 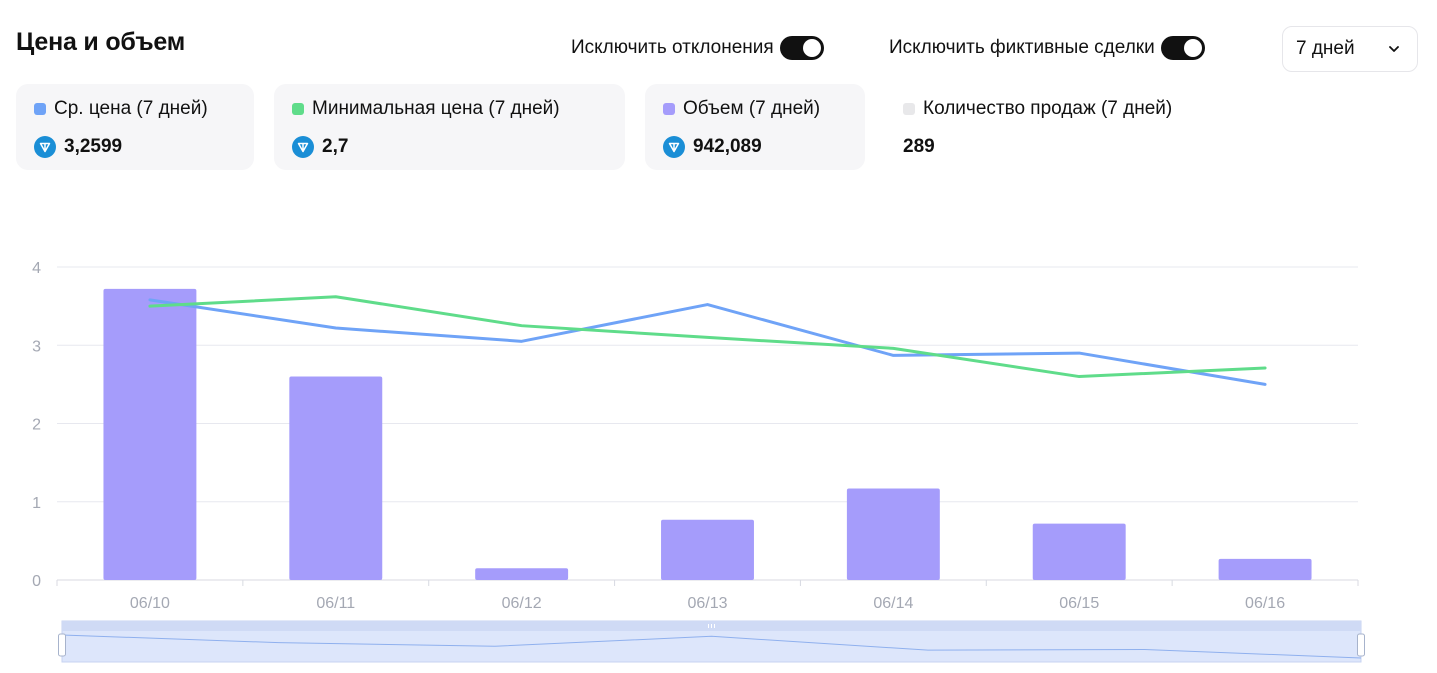 I want to click on period-select: 7 дней, so click(x=1350, y=49).